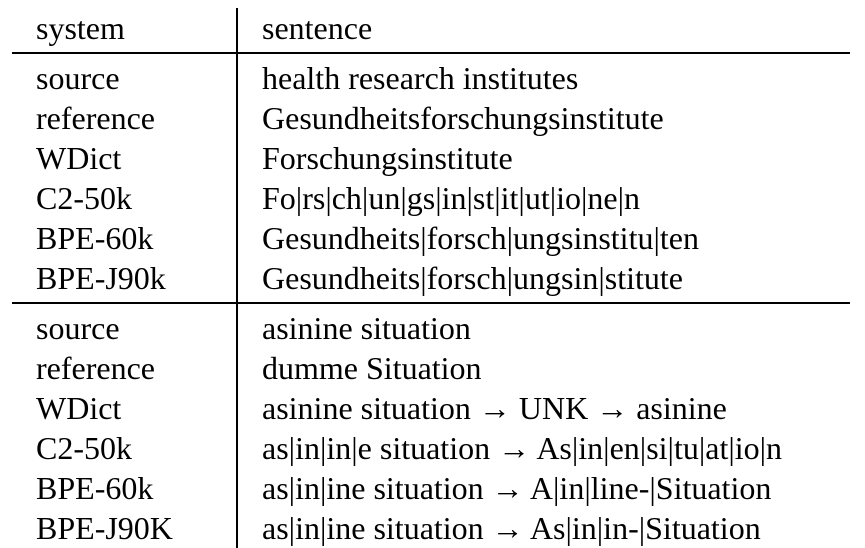 Image resolution: width=865 pixels, height=548 pixels. I want to click on table-row: source asinine situation, so click(431, 325).